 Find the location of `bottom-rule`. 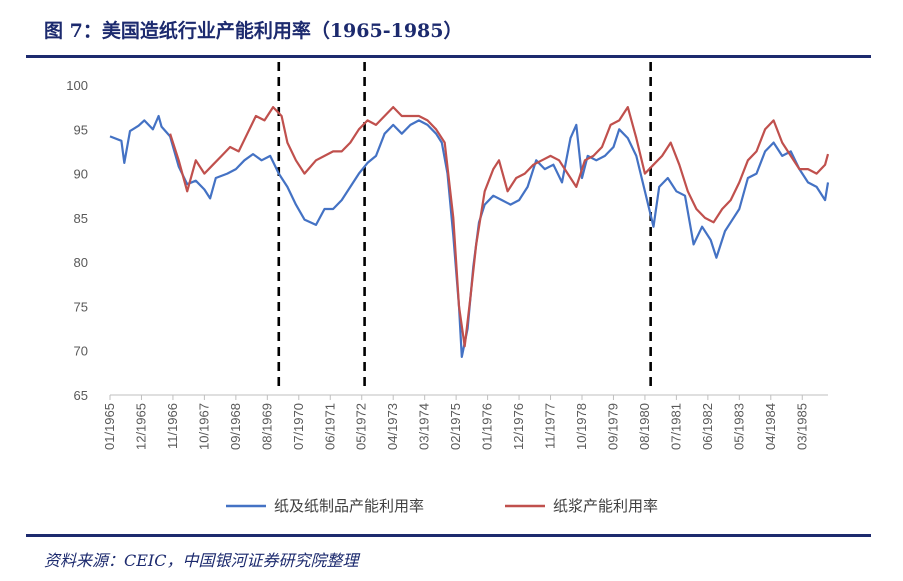

bottom-rule is located at coordinates (448, 535).